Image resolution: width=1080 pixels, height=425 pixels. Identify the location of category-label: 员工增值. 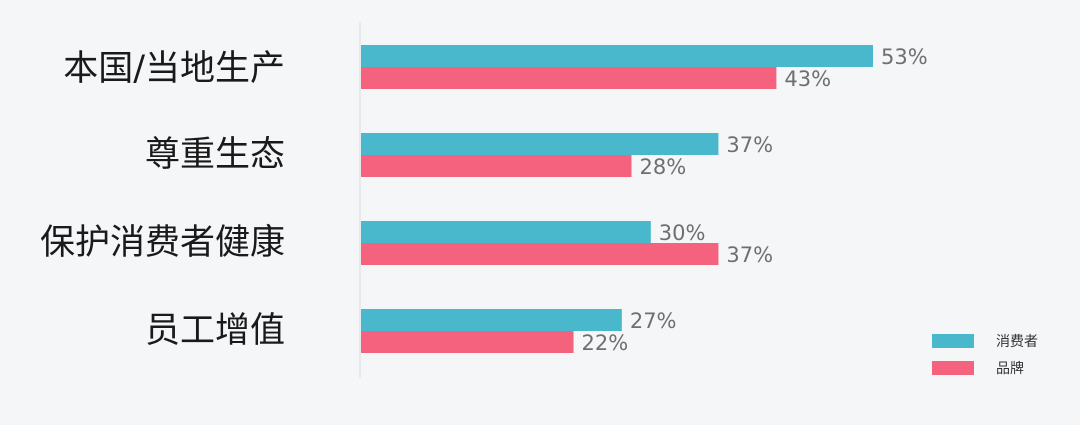
(215, 331).